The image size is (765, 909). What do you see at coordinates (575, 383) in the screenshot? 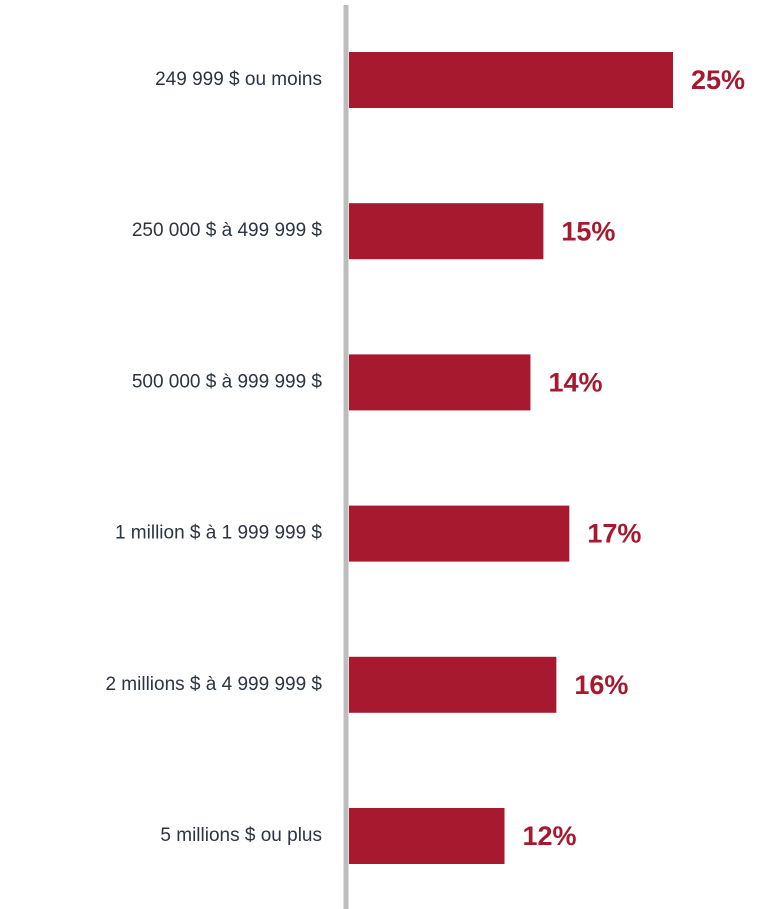
I see `value-label: 14%` at bounding box center [575, 383].